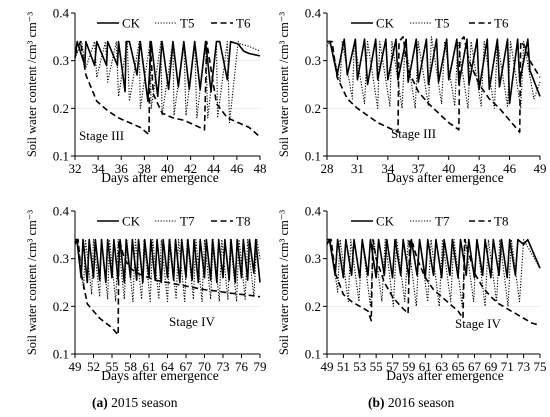  I want to click on caption-2015-letter: (a), so click(100, 402).